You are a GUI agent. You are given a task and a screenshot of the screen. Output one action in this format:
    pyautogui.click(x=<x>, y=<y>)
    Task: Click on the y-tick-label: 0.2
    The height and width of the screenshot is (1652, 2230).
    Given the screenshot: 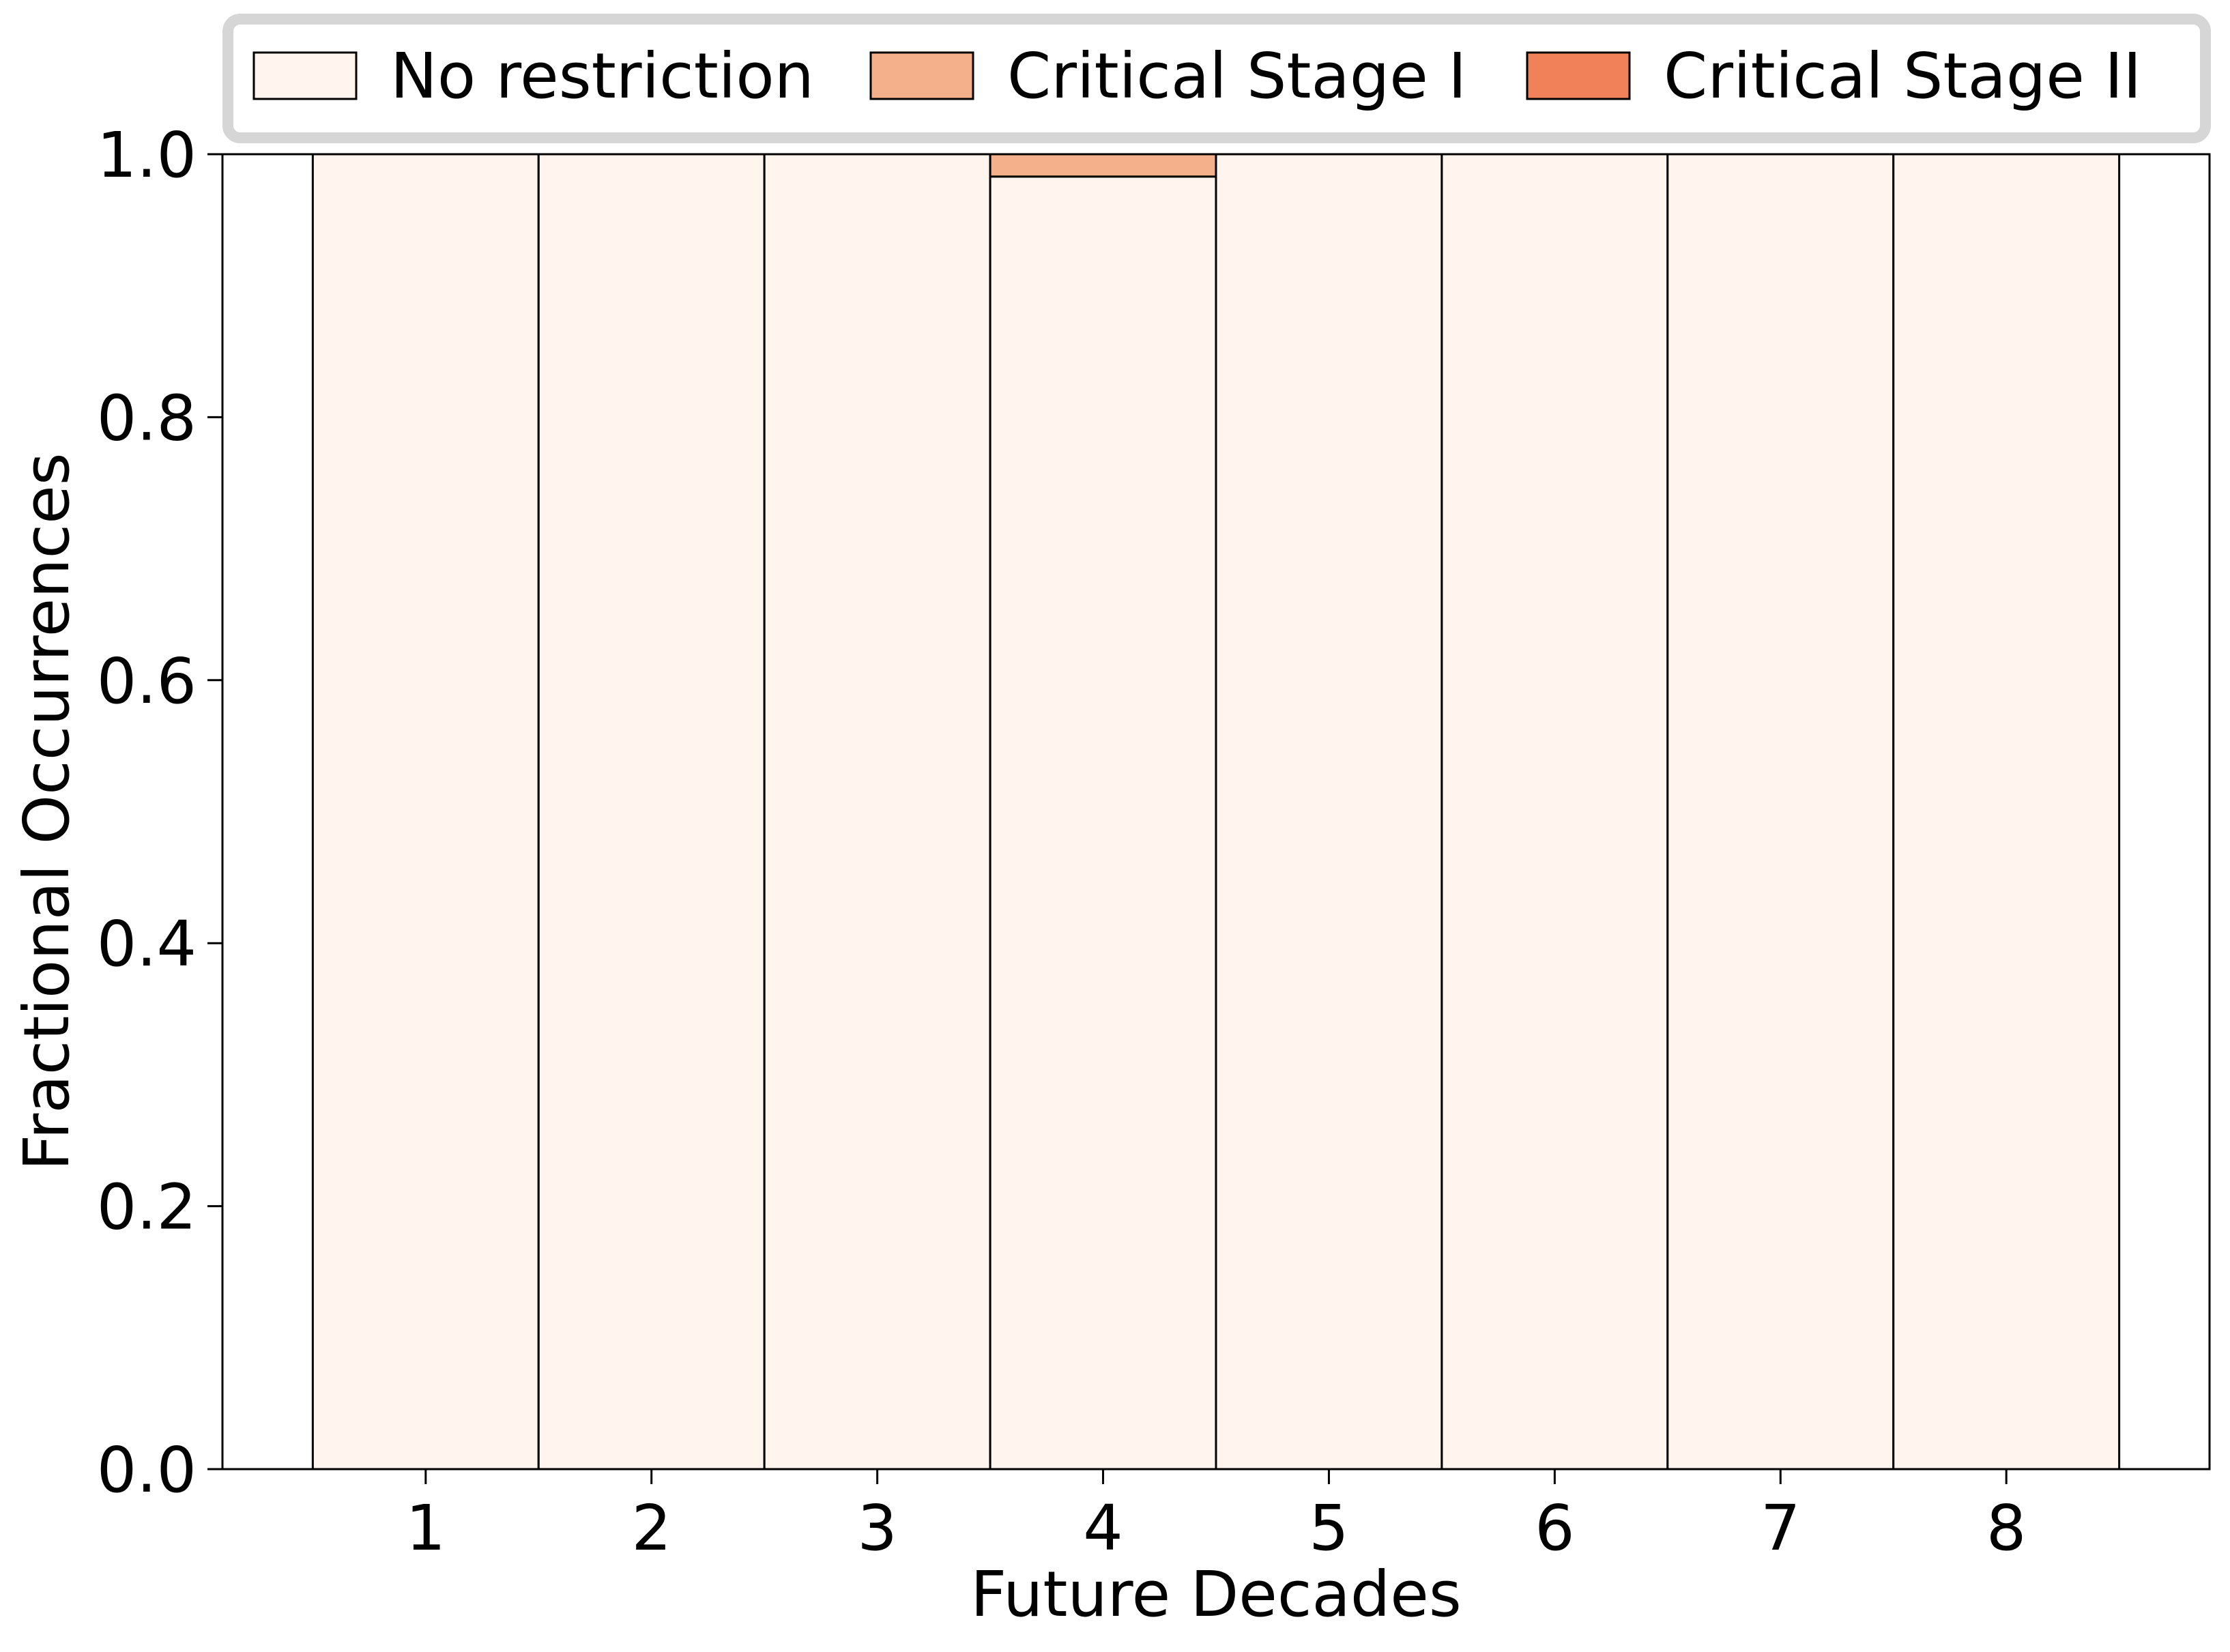 What is the action you would take?
    pyautogui.click(x=147, y=1207)
    